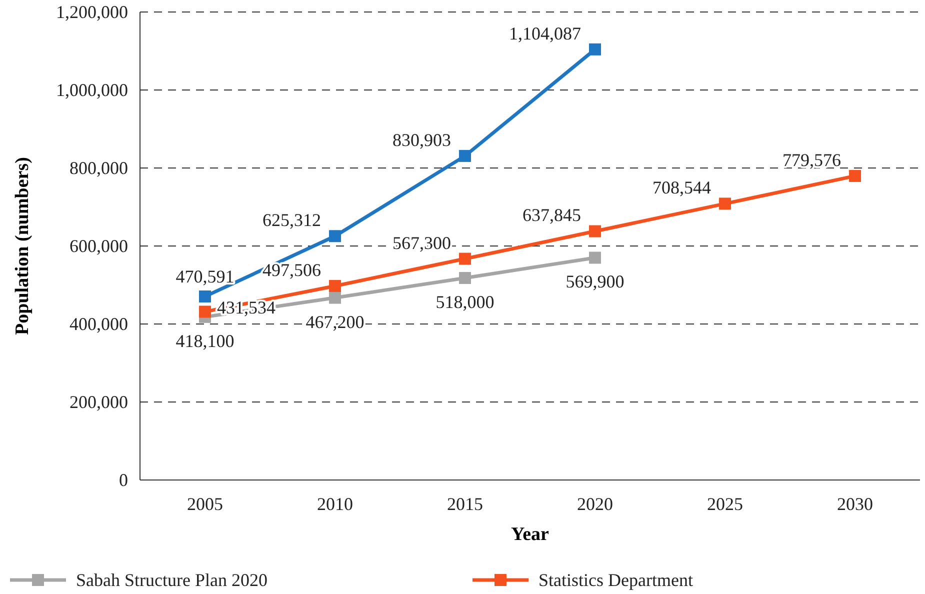 This screenshot has height=594, width=925. Describe the element at coordinates (465, 302) in the screenshot. I see `data-label: 518,000` at that location.